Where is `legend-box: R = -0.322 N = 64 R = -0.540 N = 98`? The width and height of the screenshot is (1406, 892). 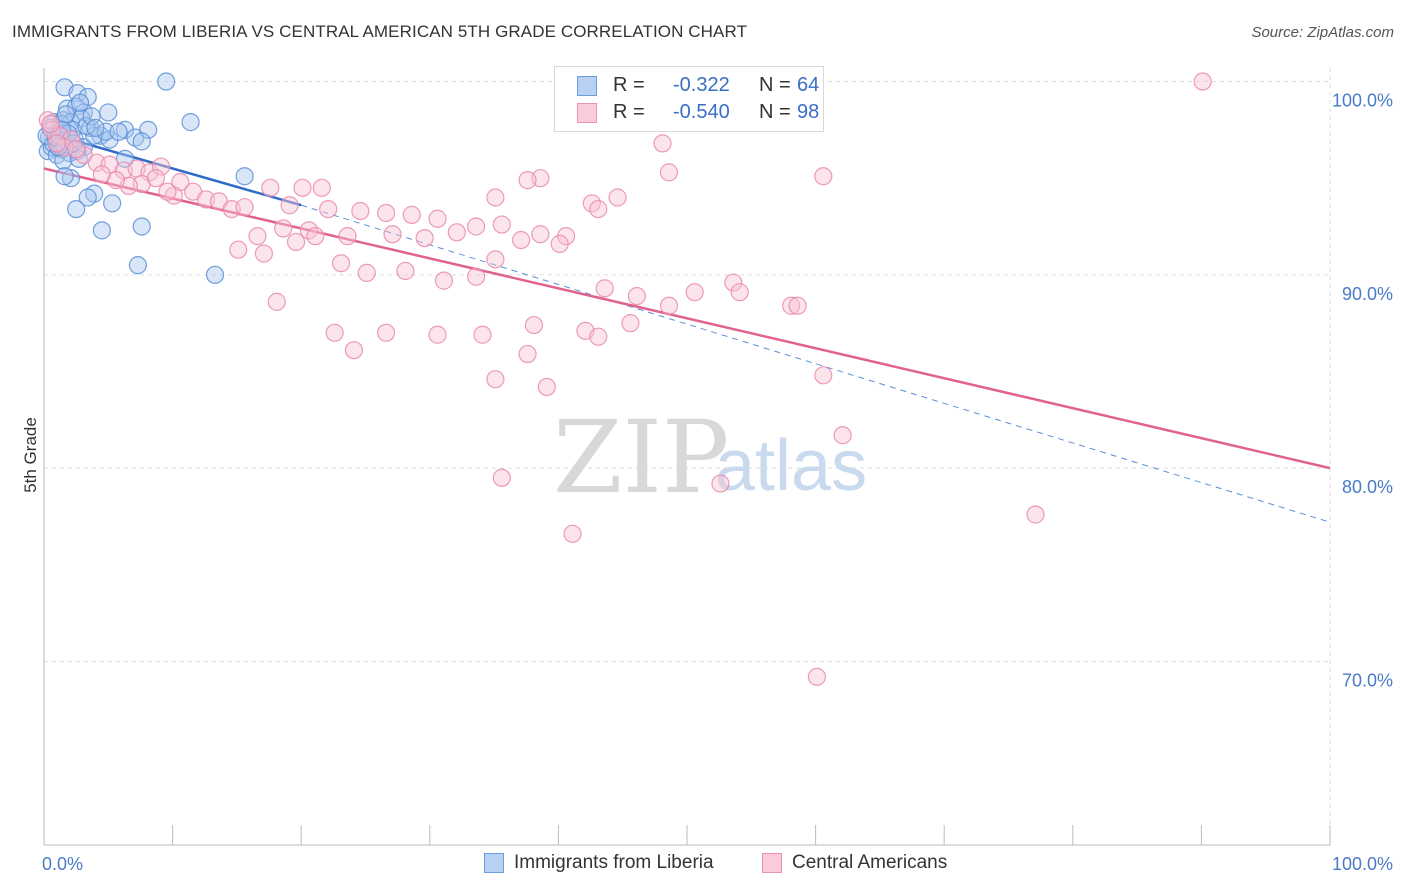 legend-box: R = -0.322 N = 64 R = -0.540 N = 98 is located at coordinates (689, 99).